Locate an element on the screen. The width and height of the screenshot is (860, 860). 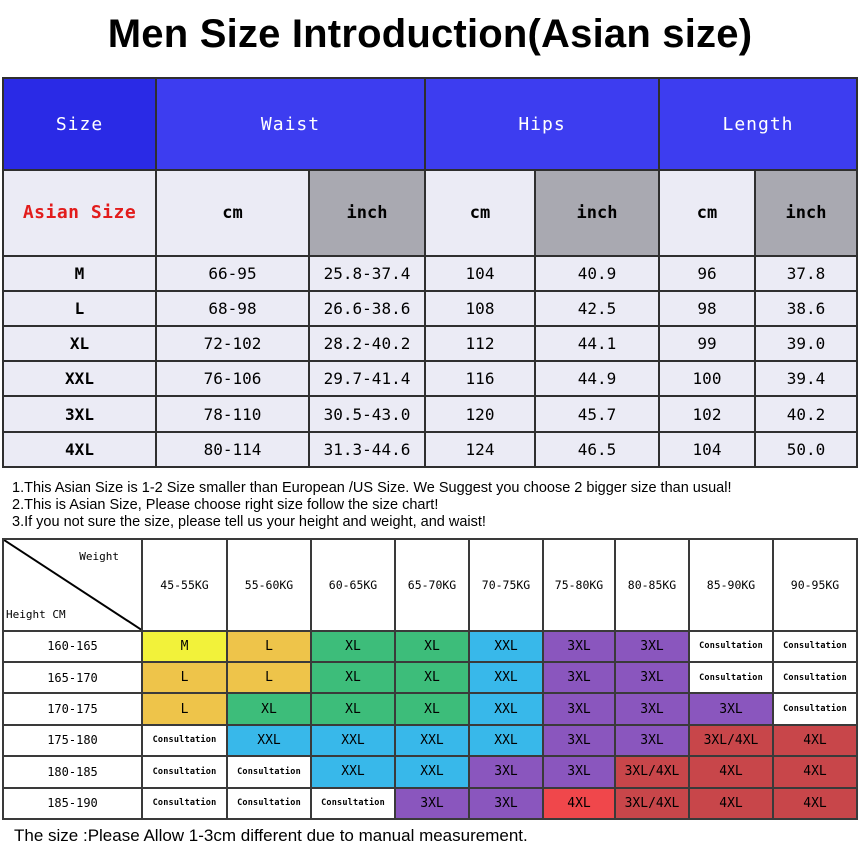
size-value: 99 is located at coordinates (707, 344).